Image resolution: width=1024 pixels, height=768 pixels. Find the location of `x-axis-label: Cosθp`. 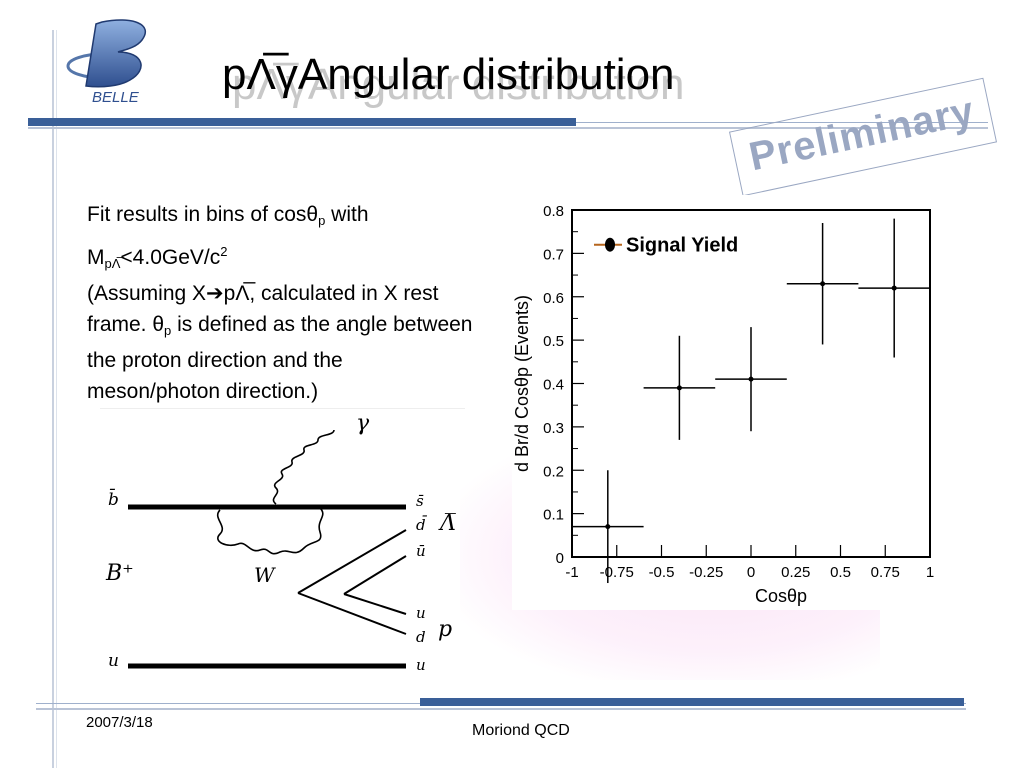

x-axis-label: Cosθp is located at coordinates (781, 596).